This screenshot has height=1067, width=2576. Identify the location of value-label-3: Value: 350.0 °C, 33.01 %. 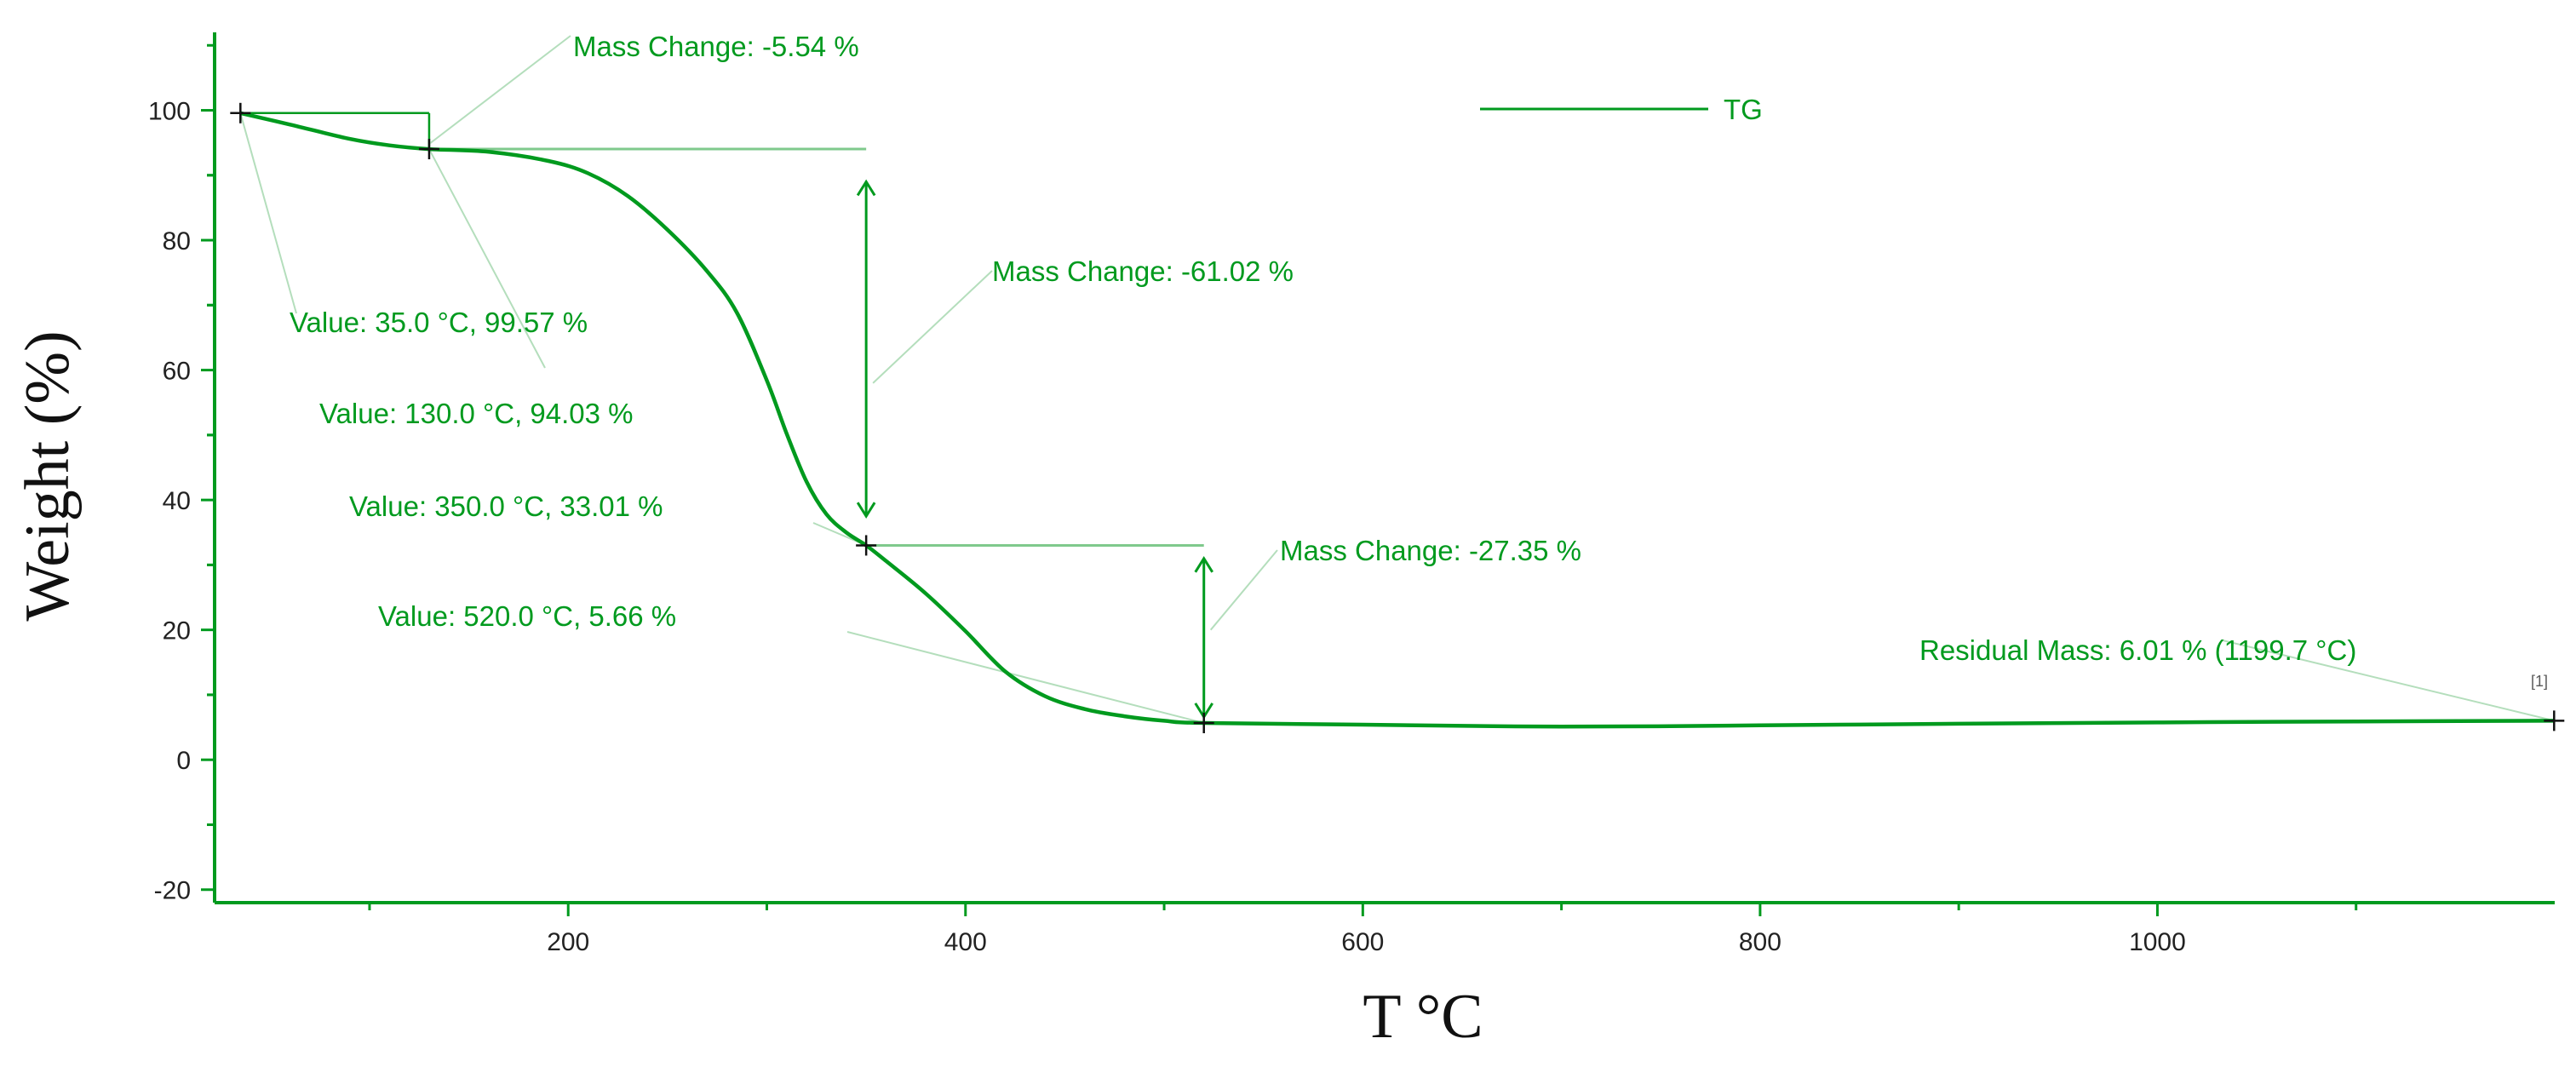
(506, 506).